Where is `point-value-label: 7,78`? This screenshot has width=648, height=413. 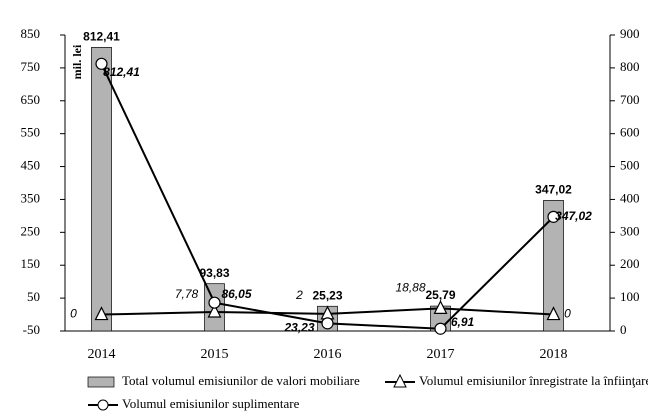 point-value-label: 7,78 is located at coordinates (187, 294).